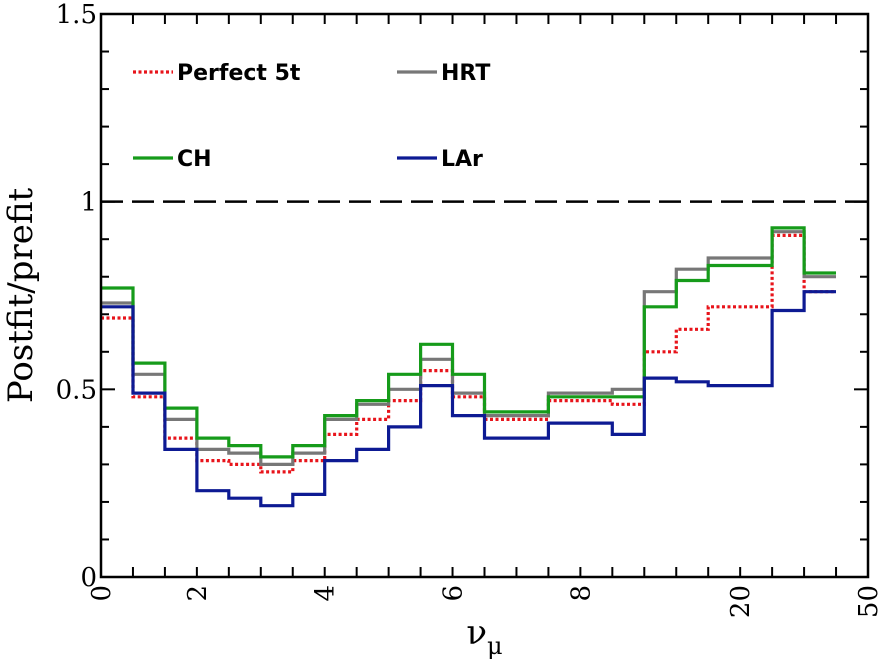 This screenshot has width=896, height=672. Describe the element at coordinates (102, 593) in the screenshot. I see `x-tick-label: 0` at that location.